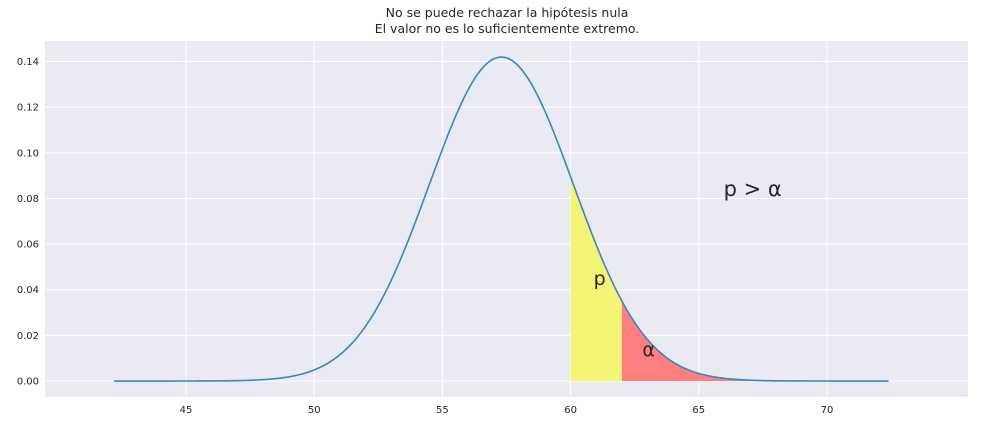  What do you see at coordinates (442, 410) in the screenshot?
I see `x-tick-label: 55` at bounding box center [442, 410].